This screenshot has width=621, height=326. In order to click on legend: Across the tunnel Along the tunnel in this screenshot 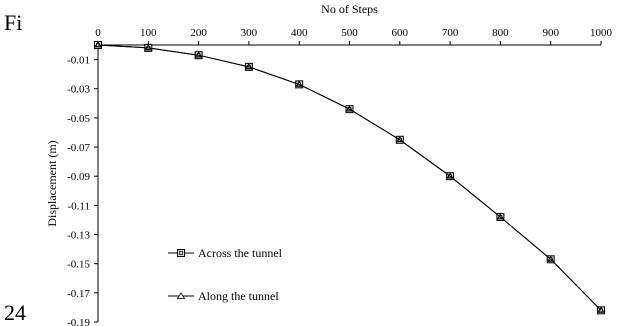, I will do `click(225, 274)`.